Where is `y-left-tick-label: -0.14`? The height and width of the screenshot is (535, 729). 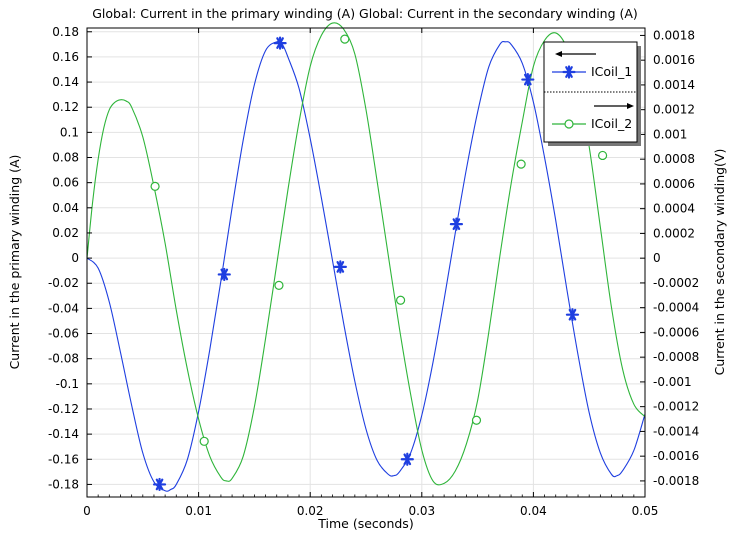 y-left-tick-label: -0.14 is located at coordinates (63, 434).